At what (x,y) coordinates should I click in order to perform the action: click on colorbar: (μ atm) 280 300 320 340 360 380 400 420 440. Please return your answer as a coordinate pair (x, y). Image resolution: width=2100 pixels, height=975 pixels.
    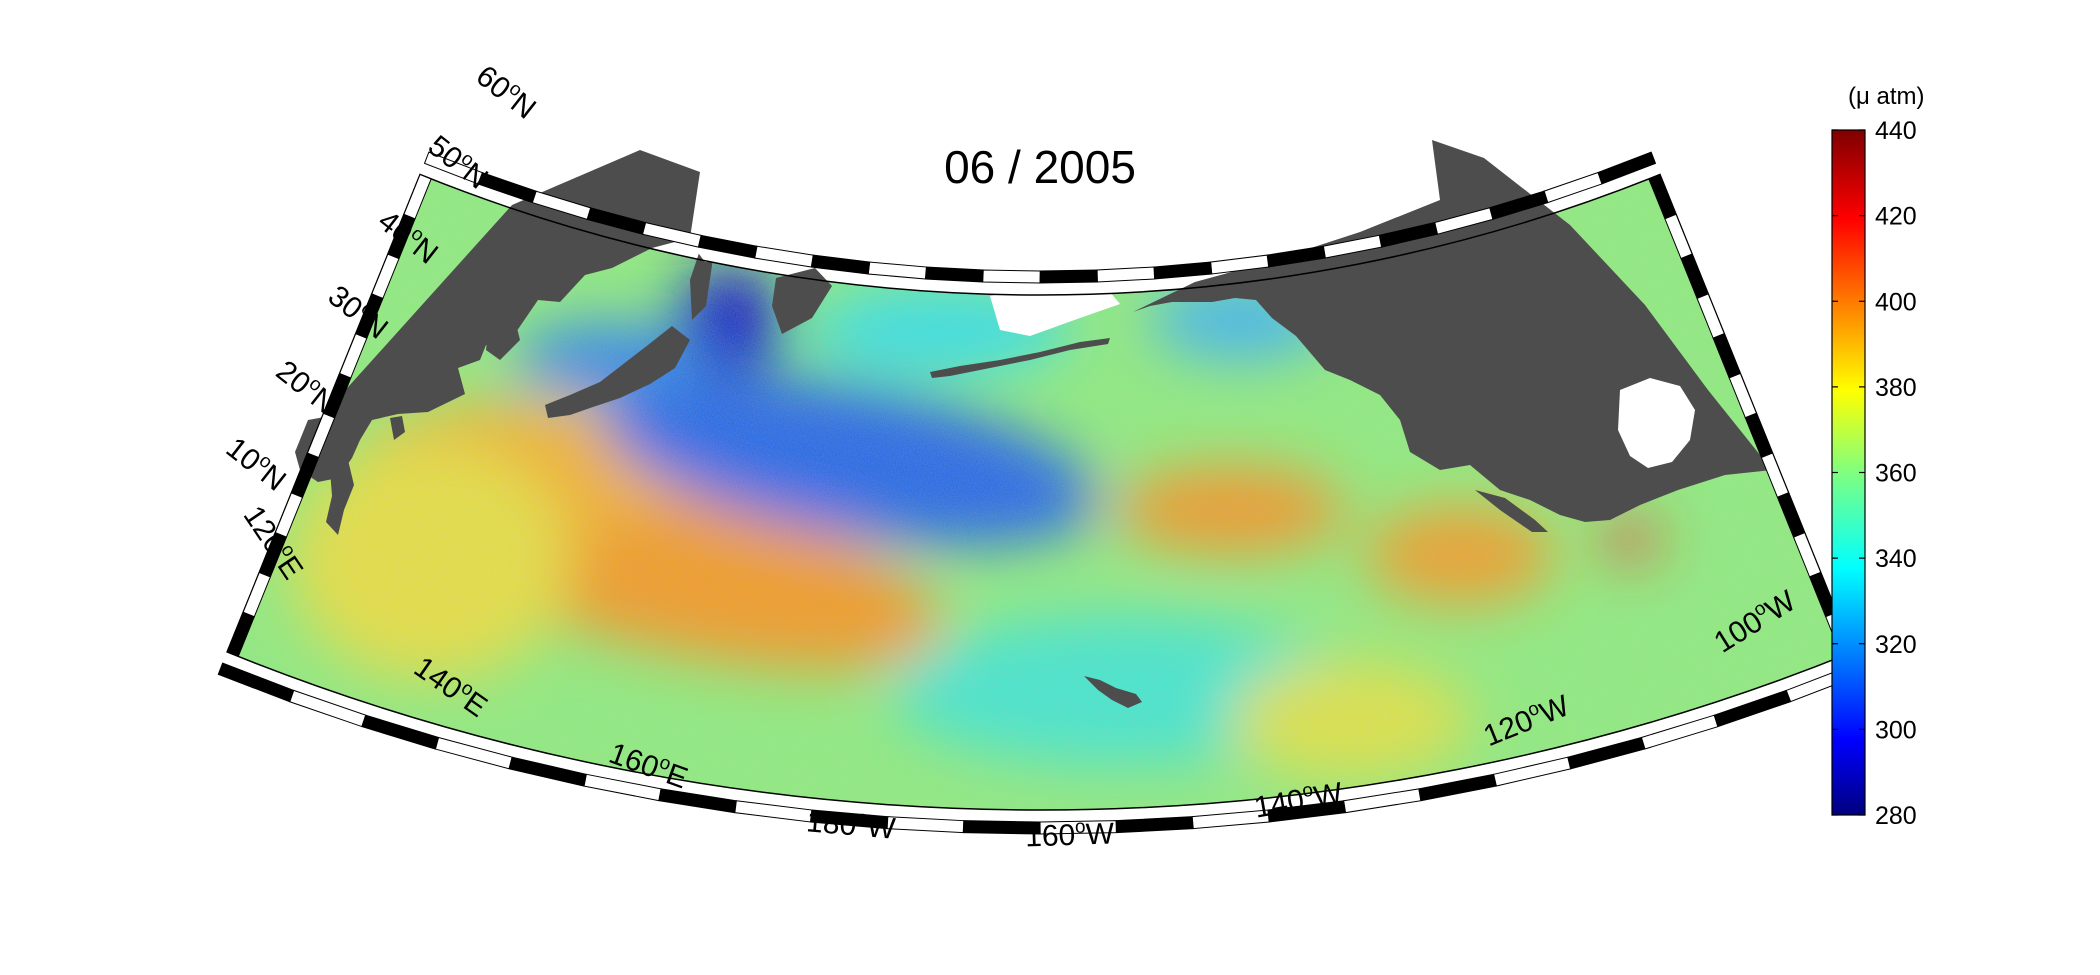
    Looking at the image, I should click on (1878, 456).